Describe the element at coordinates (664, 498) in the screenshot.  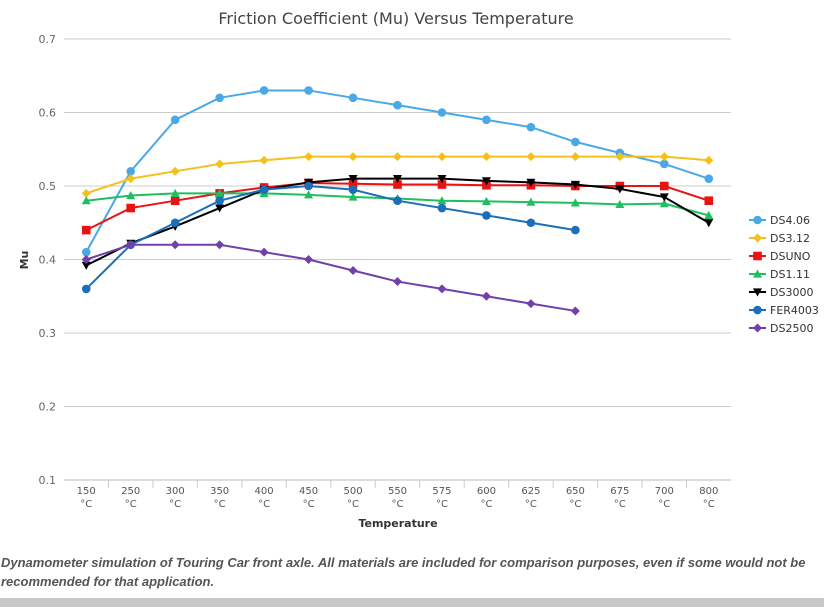
I see `x-tick-label: 700 °C` at that location.